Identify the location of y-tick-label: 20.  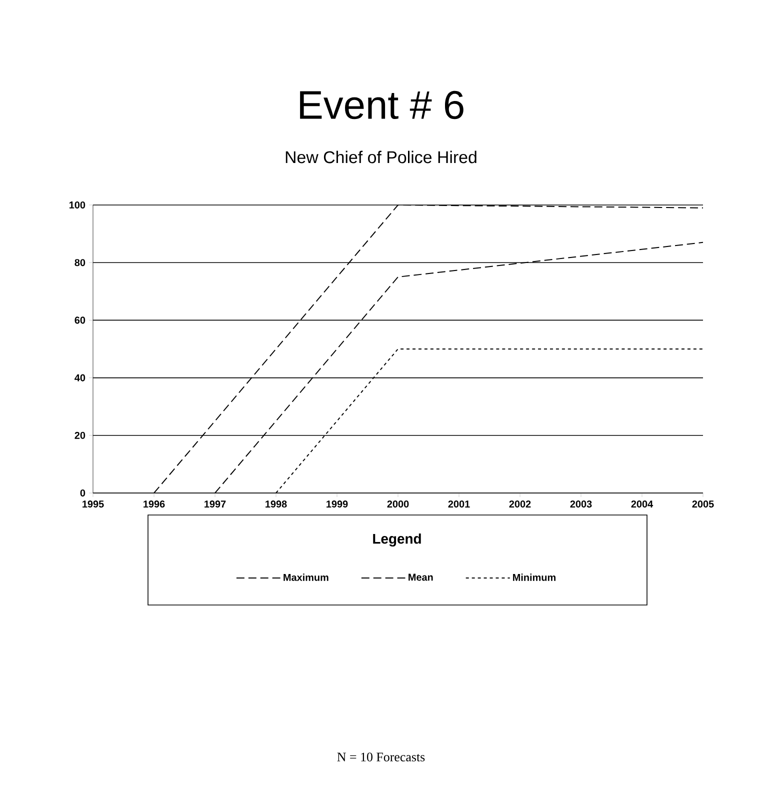
(80, 435).